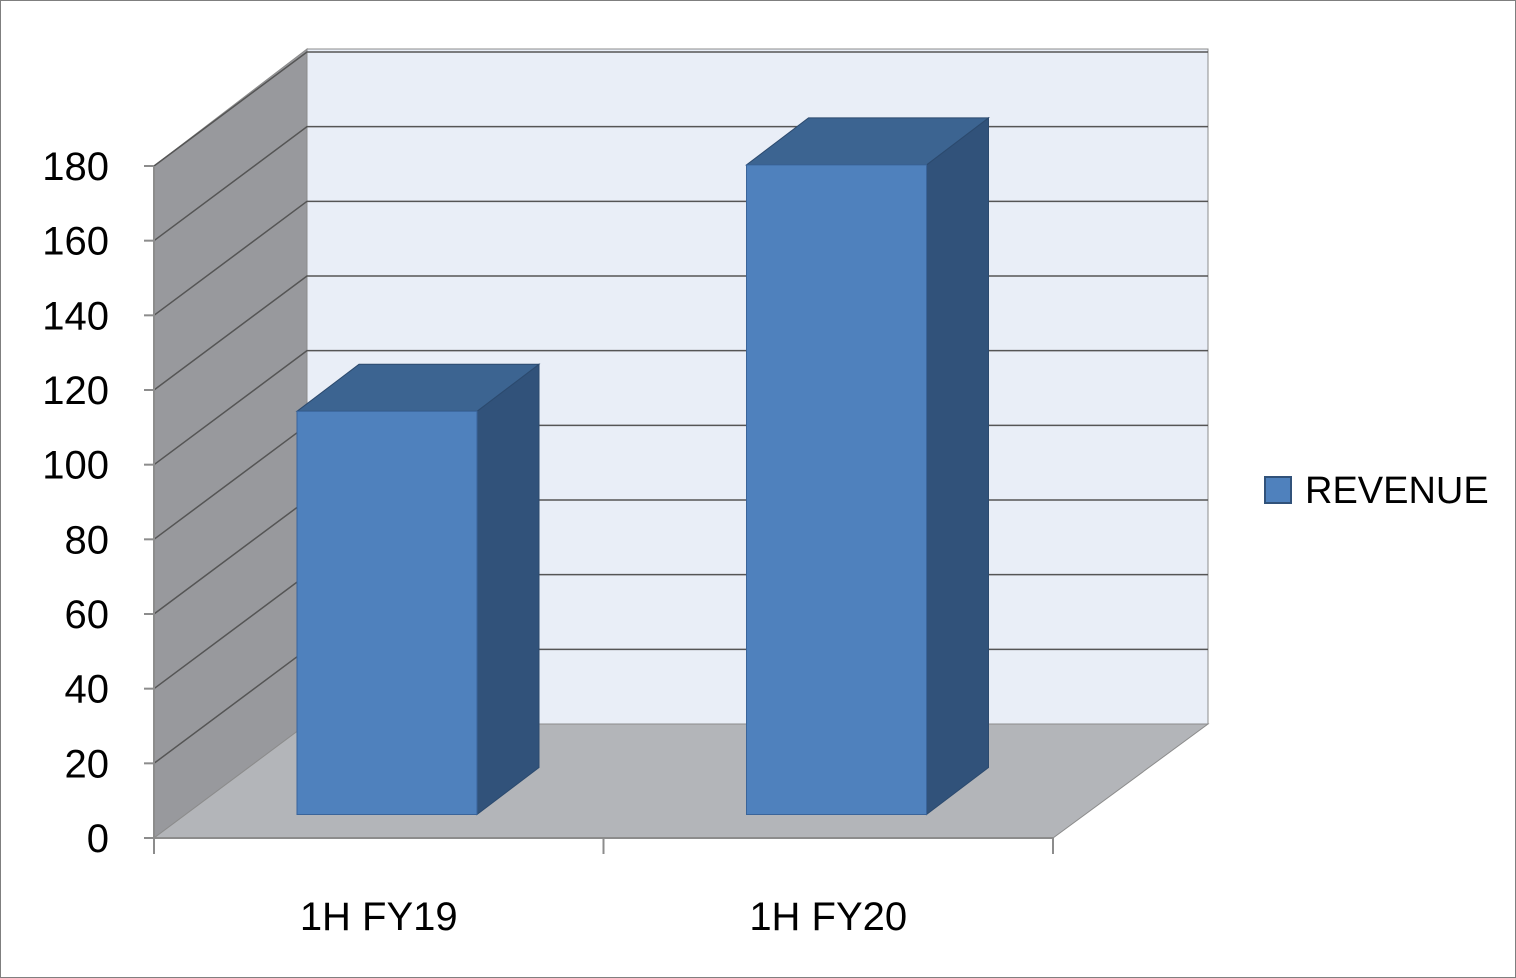  Describe the element at coordinates (75, 466) in the screenshot. I see `y-tick-label: 100` at that location.